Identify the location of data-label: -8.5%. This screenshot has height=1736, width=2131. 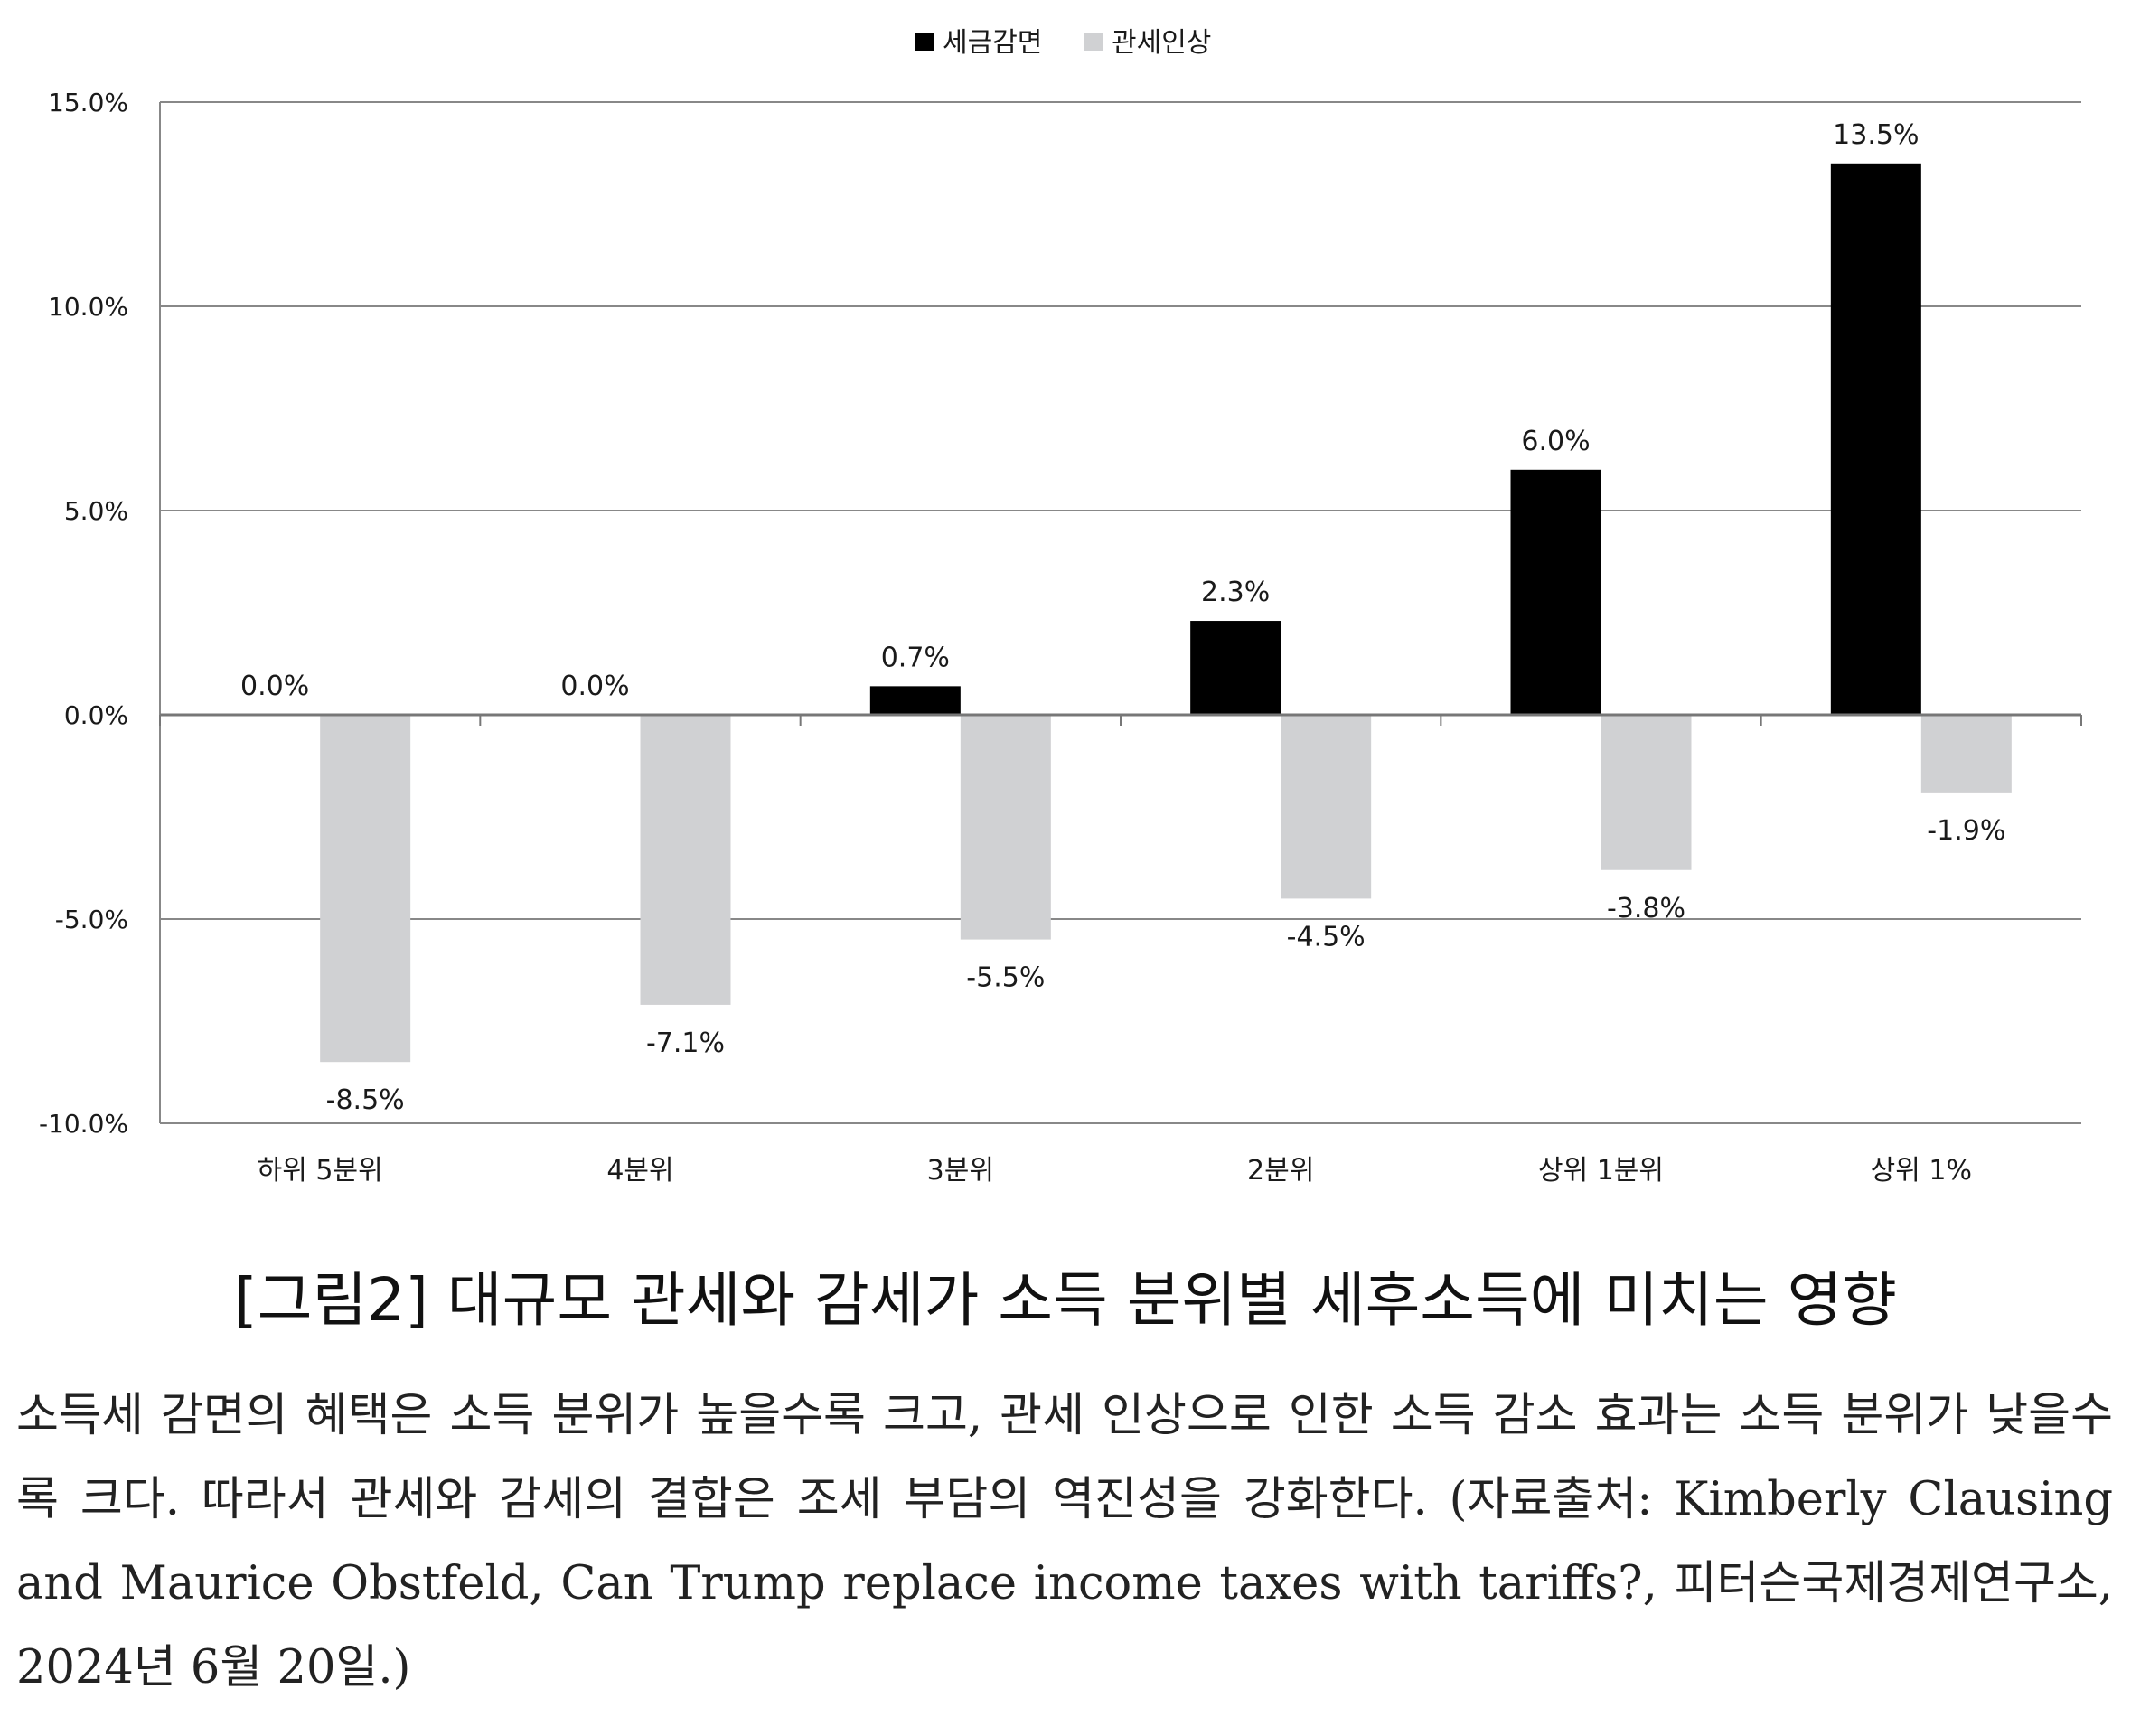
(365, 1100).